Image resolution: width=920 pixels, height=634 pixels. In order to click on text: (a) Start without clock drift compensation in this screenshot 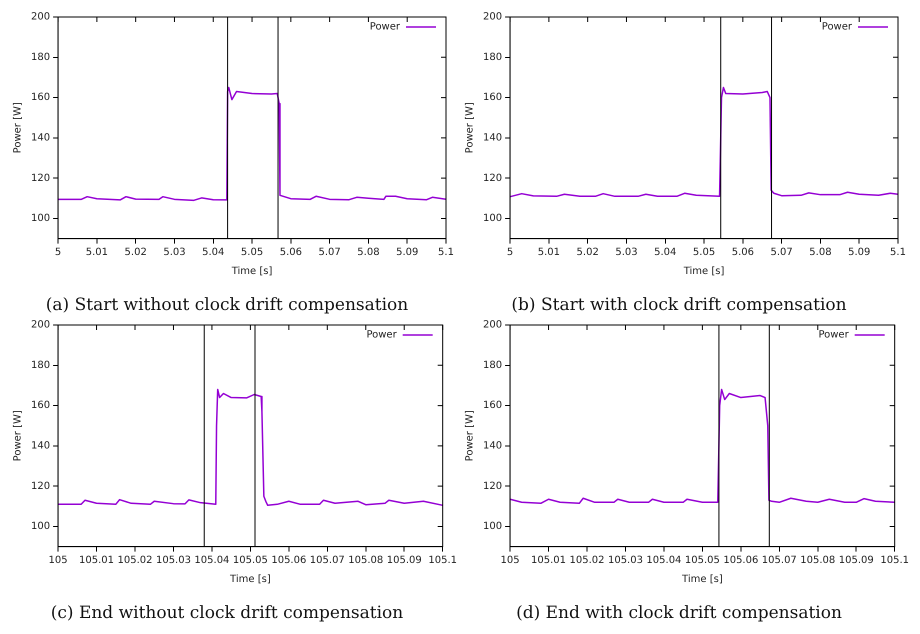, I will do `click(227, 305)`.